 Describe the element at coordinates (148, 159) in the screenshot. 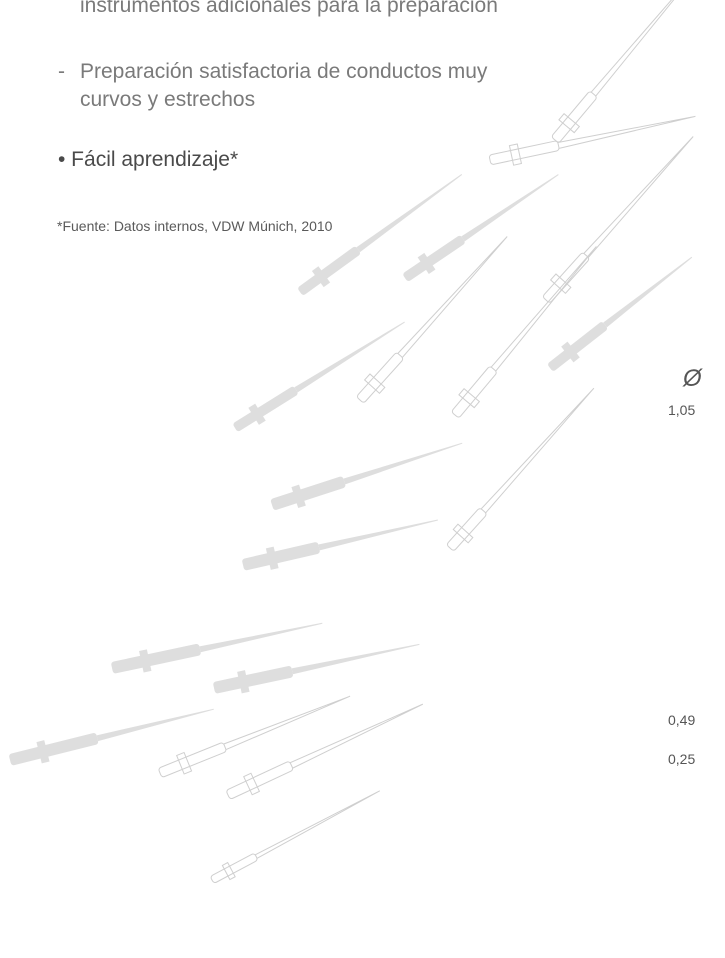

I see `bullet-item: • Fácil aprendizaje*` at that location.